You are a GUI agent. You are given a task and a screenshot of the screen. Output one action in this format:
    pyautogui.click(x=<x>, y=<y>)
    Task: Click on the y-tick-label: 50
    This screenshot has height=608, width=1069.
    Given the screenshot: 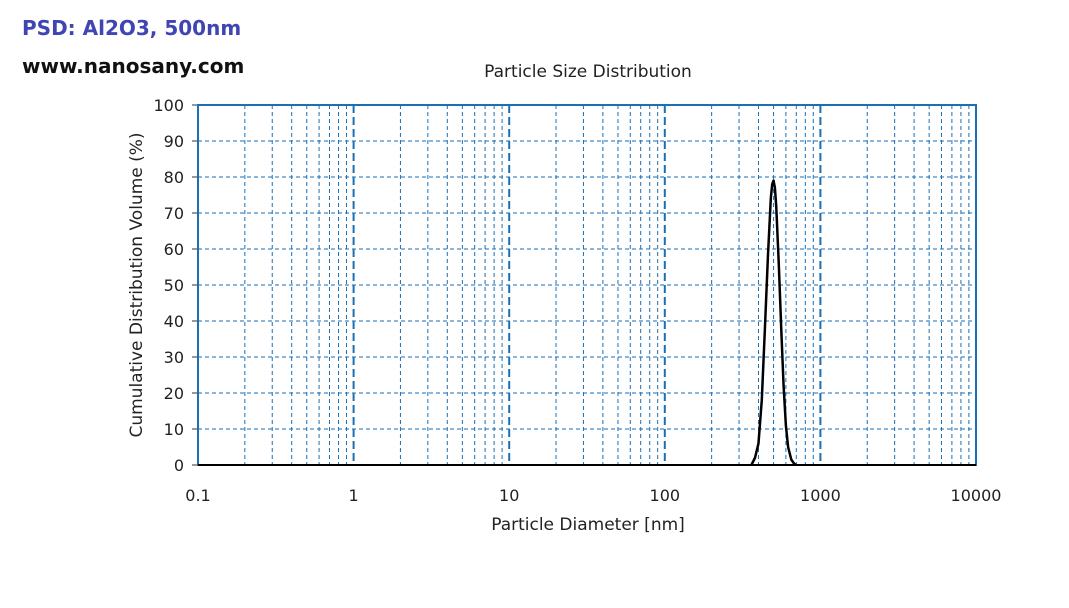 What is the action you would take?
    pyautogui.click(x=174, y=285)
    